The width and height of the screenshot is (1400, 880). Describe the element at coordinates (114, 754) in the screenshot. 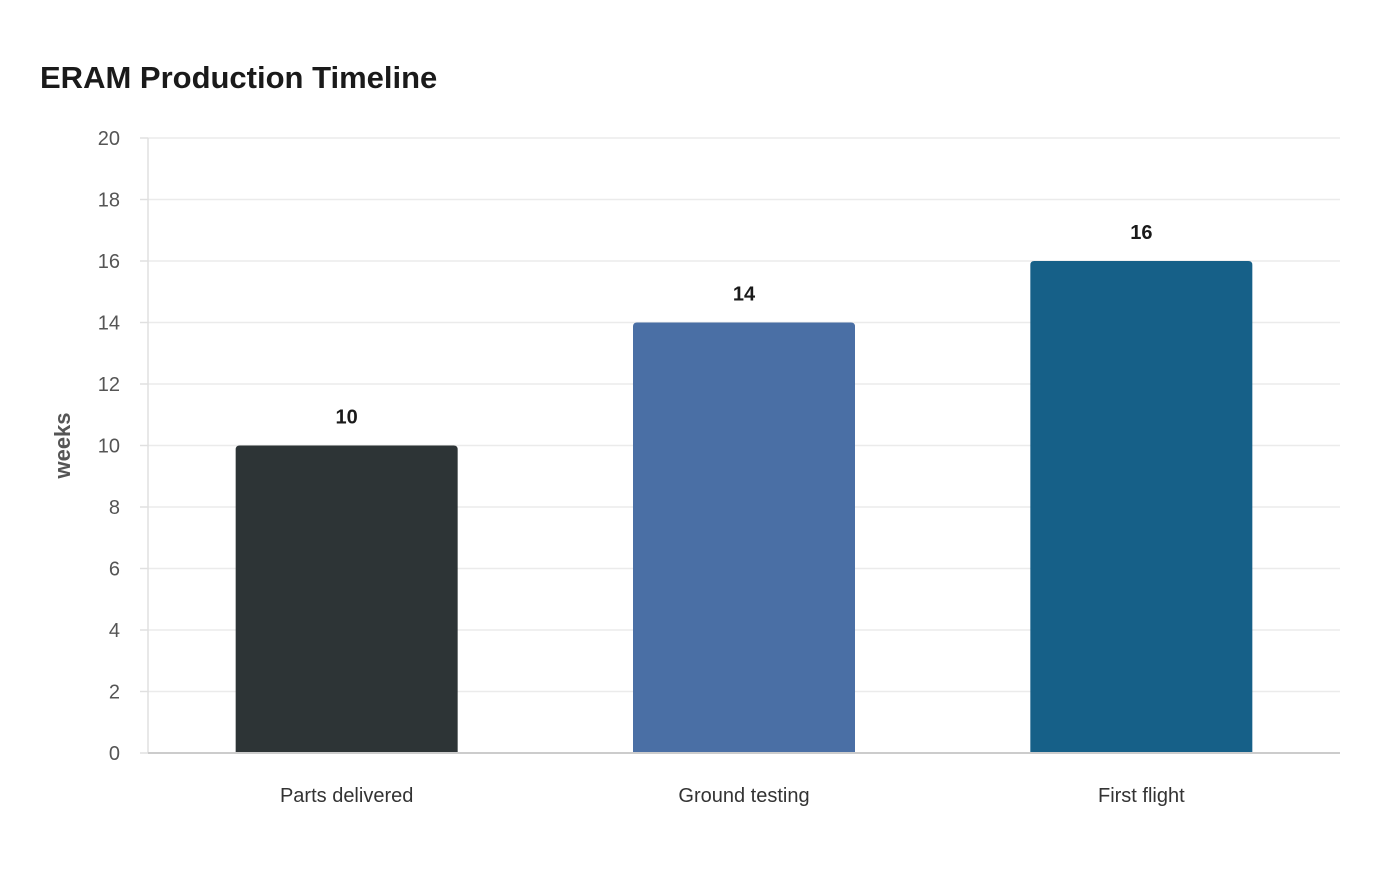

I see `y-tick-label: 0` at that location.